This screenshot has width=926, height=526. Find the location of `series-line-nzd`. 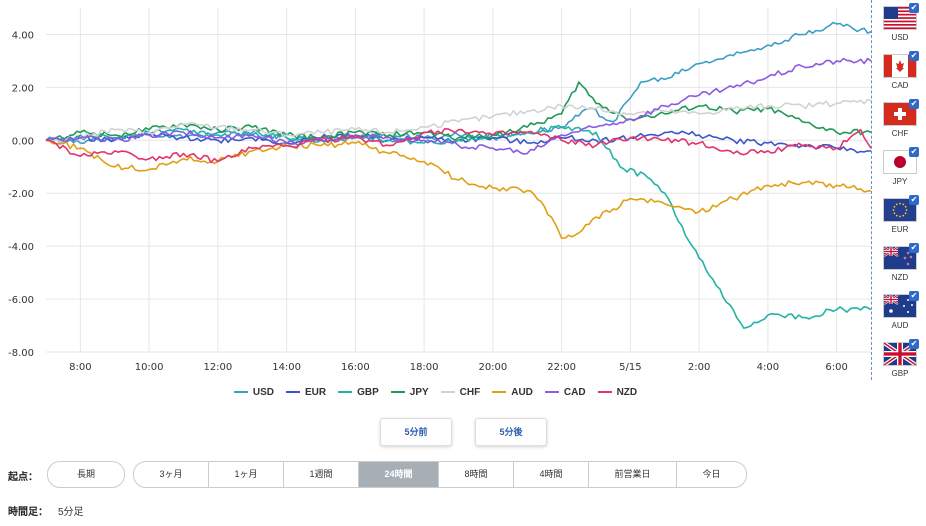

series-line-nzd is located at coordinates (458, 146).